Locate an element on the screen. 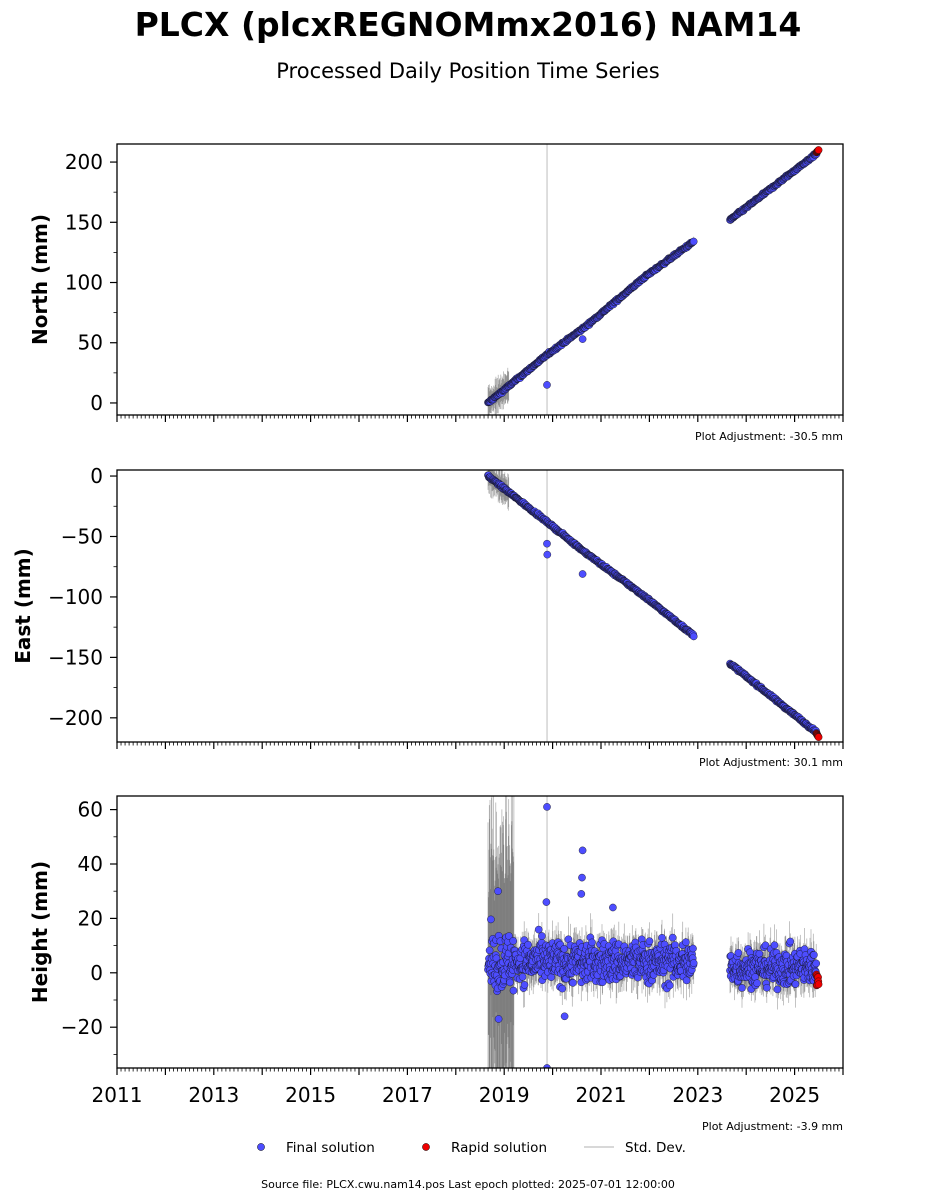 This screenshot has height=1200, width=937. chart-title: PLCX (plcxREGNOMmx2016) NAM14 is located at coordinates (468, 24).